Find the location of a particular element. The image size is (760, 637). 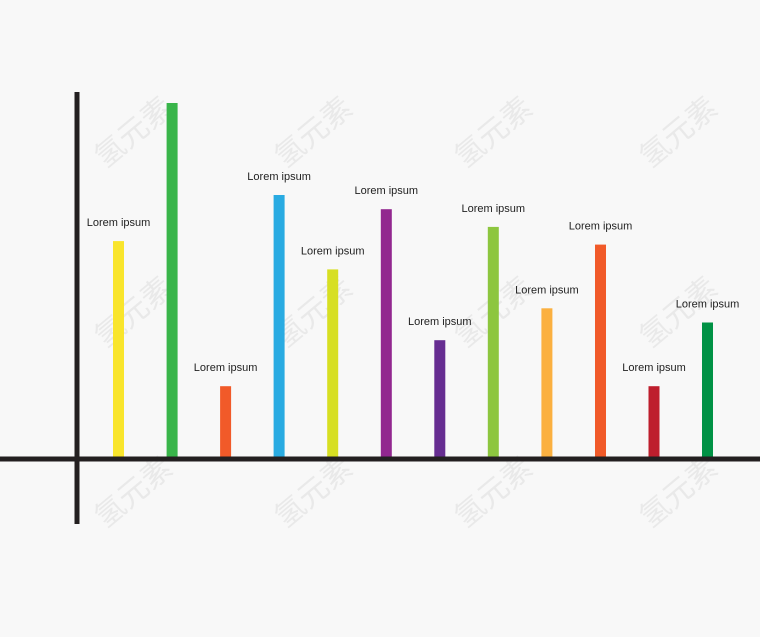

watermark-text-2-3: 氢元素 is located at coordinates (678, 492).